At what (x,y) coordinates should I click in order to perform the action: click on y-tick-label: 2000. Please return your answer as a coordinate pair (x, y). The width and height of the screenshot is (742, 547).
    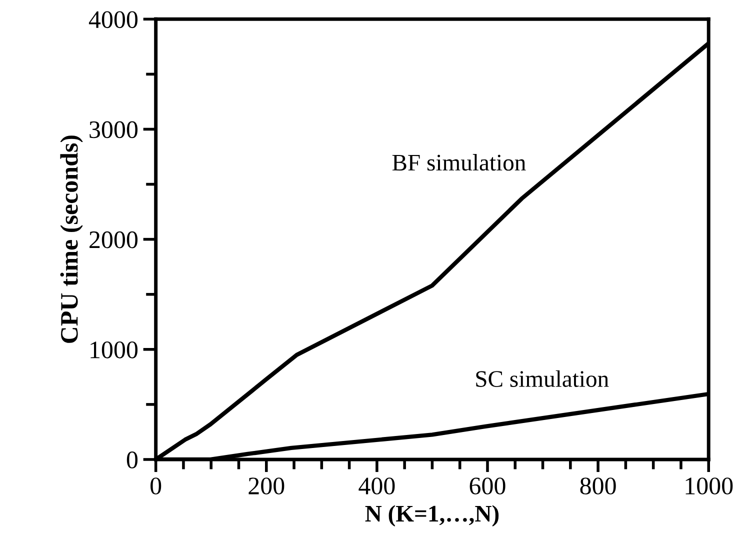
    Looking at the image, I should click on (114, 239).